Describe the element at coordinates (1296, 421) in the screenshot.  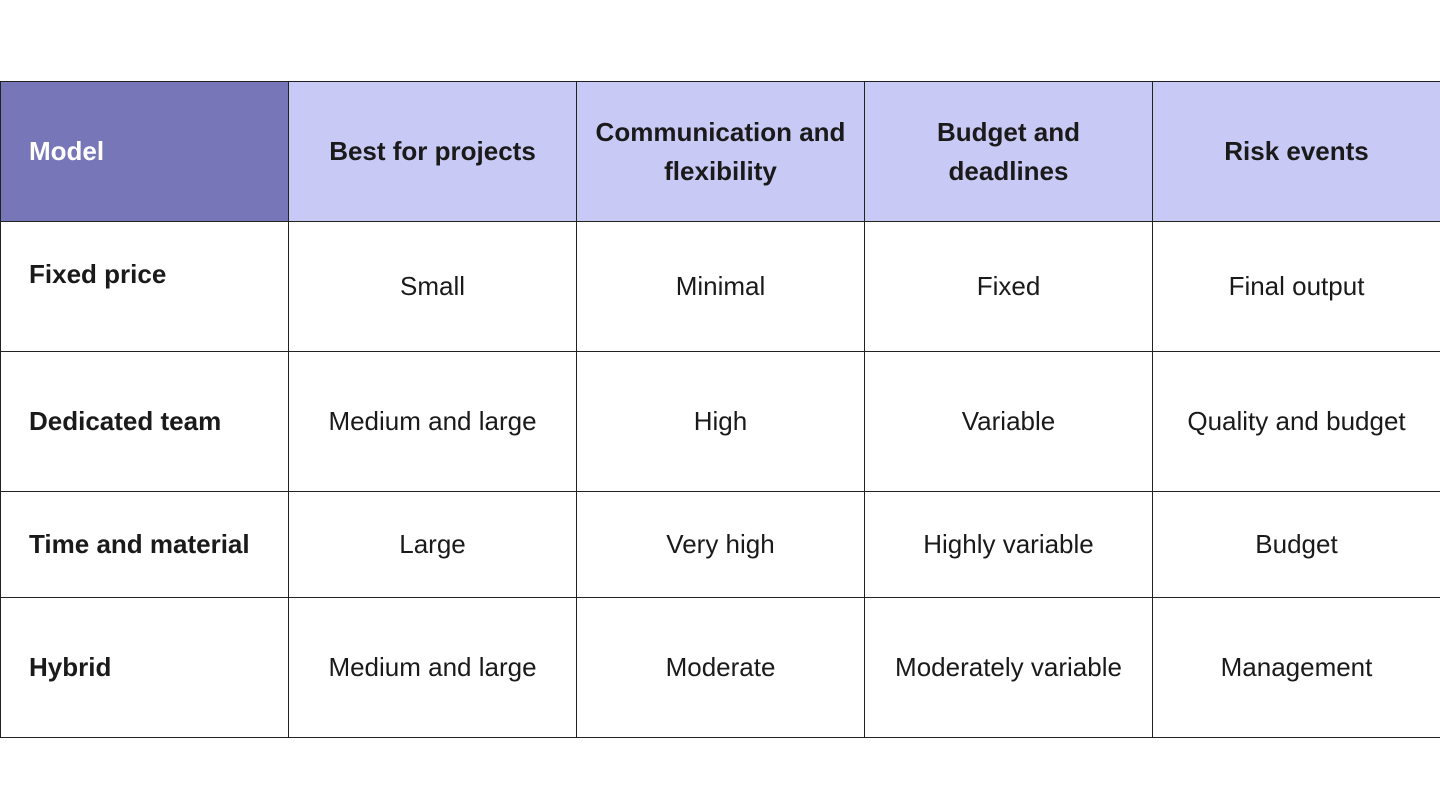
I see `table-cell: Quality and budget` at that location.